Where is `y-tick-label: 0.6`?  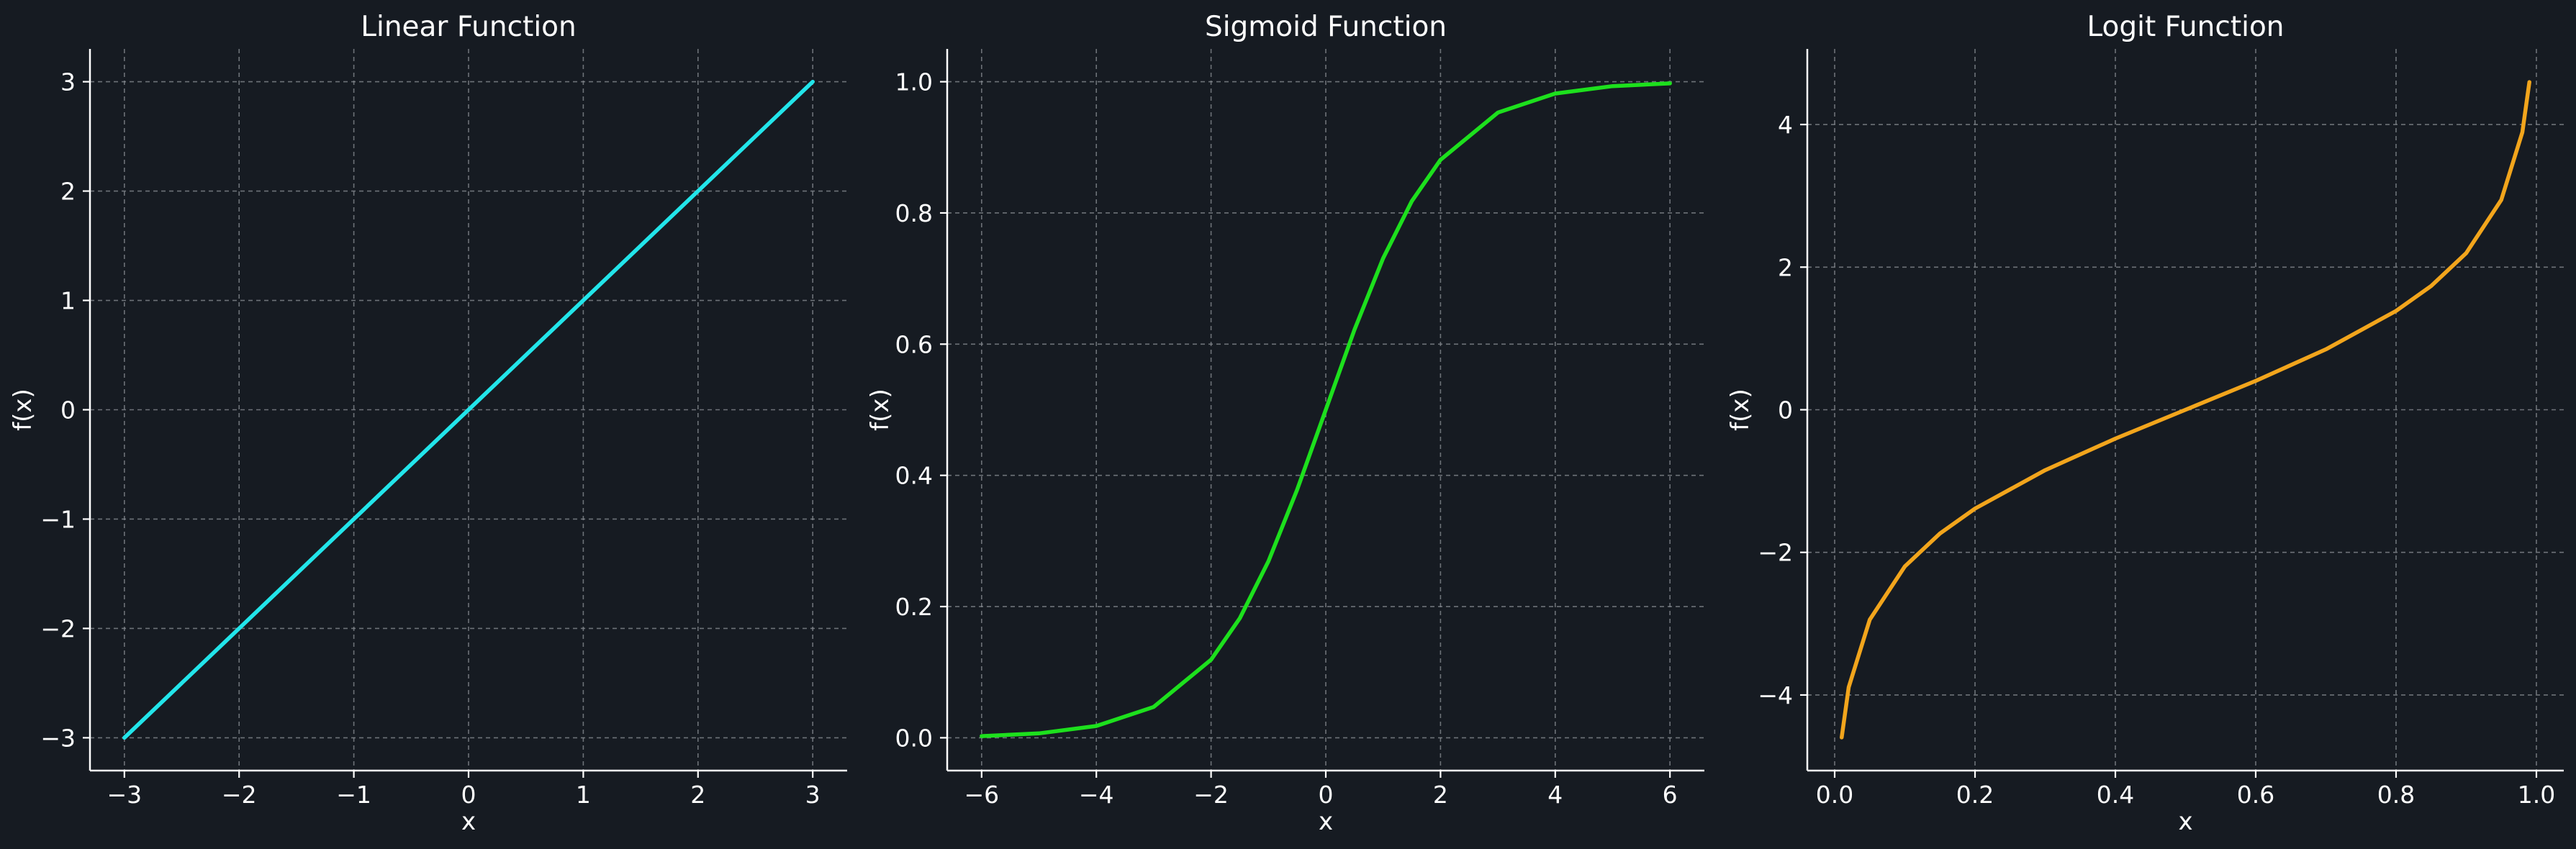 y-tick-label: 0.6 is located at coordinates (914, 344).